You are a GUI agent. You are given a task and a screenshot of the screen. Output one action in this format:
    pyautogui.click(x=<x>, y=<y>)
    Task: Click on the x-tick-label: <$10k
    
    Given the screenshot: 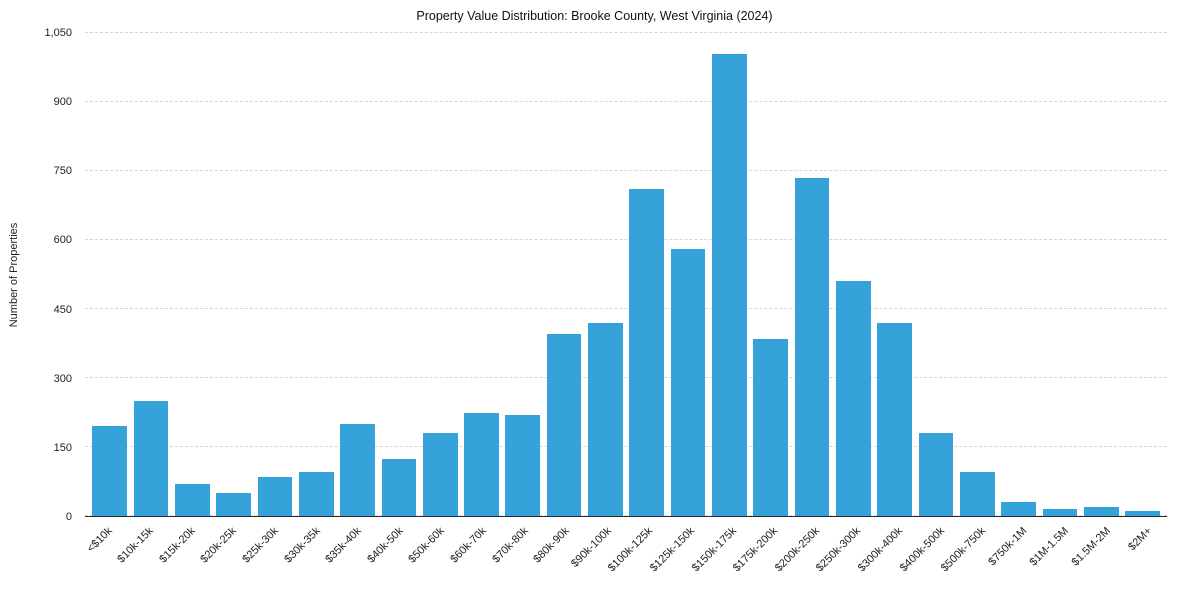 What is the action you would take?
    pyautogui.click(x=99, y=540)
    